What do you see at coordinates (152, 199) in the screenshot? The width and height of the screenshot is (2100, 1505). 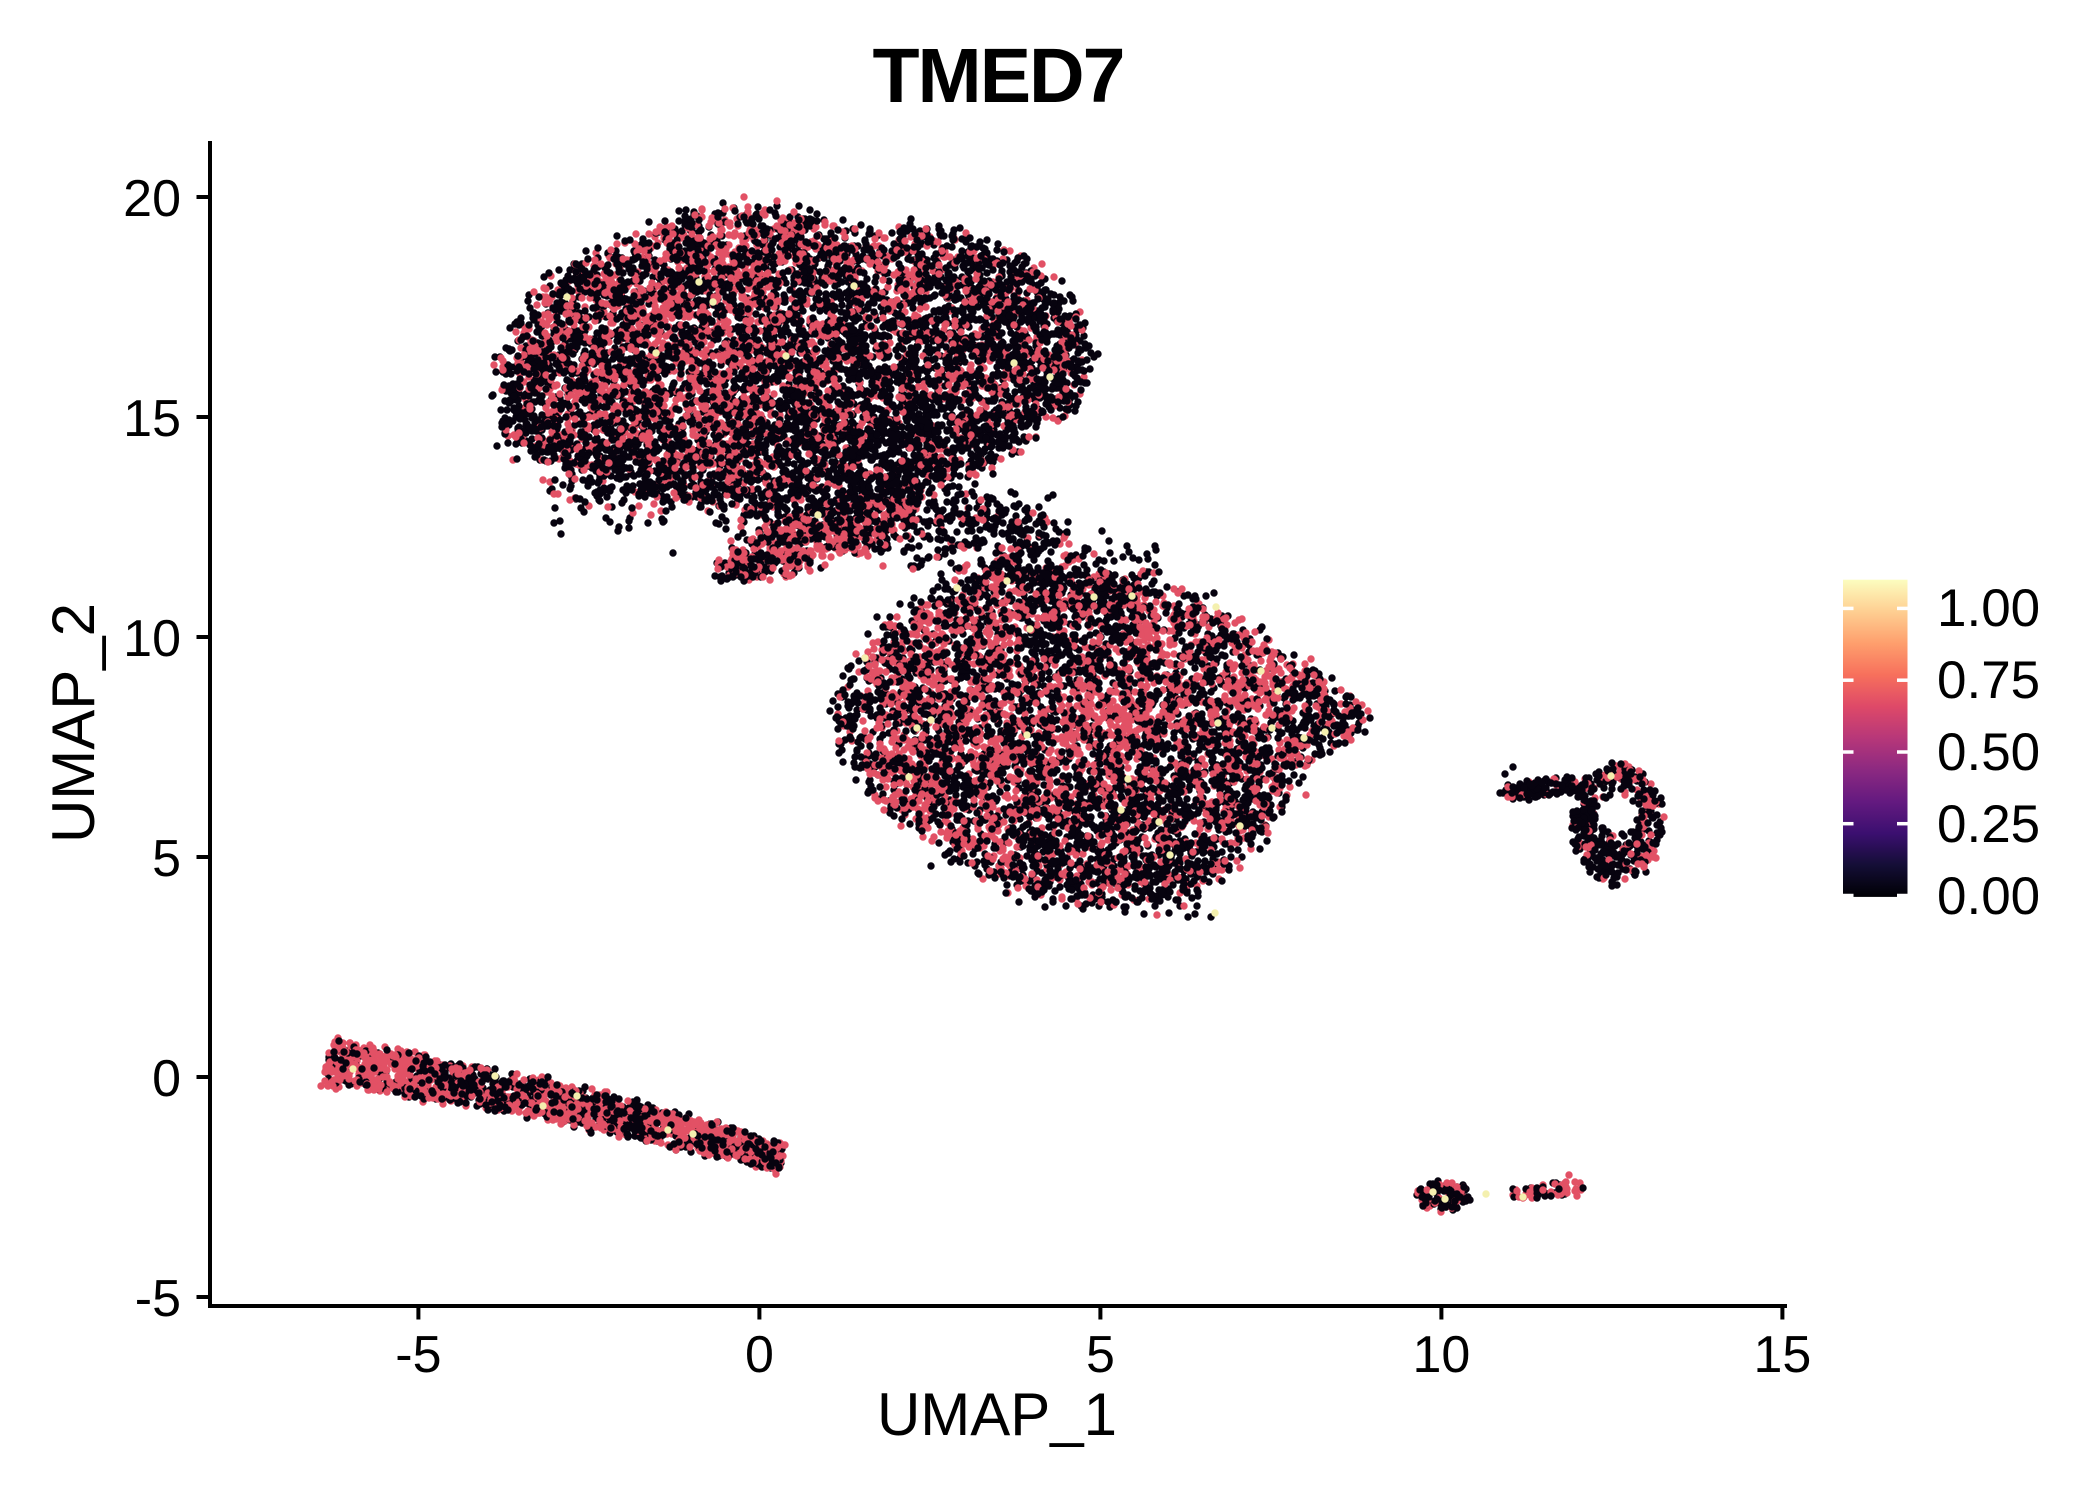 I see `svg-text: 20` at bounding box center [152, 199].